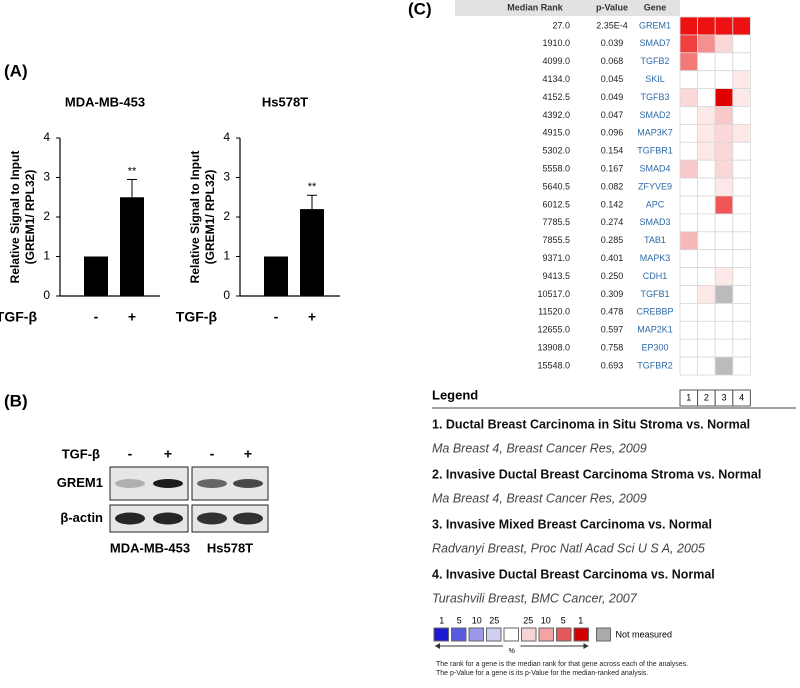  Describe the element at coordinates (197, 317) in the screenshot. I see `x-axis-label: TGF-β` at that location.